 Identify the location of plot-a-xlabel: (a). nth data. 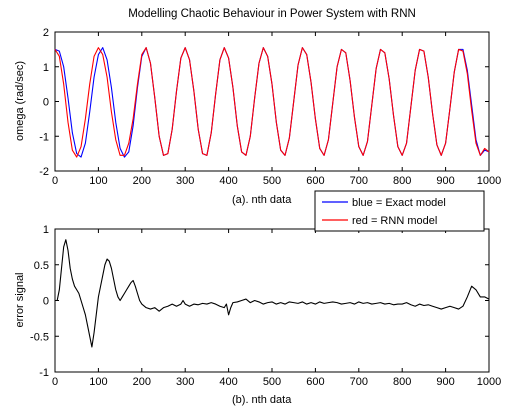
(262, 200).